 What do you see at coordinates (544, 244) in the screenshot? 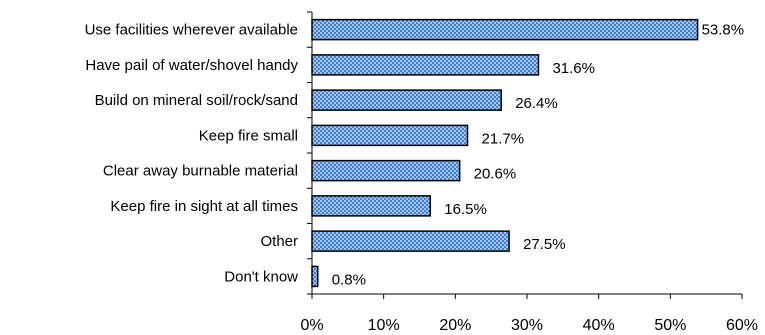
I see `value-label: 27.5%` at bounding box center [544, 244].